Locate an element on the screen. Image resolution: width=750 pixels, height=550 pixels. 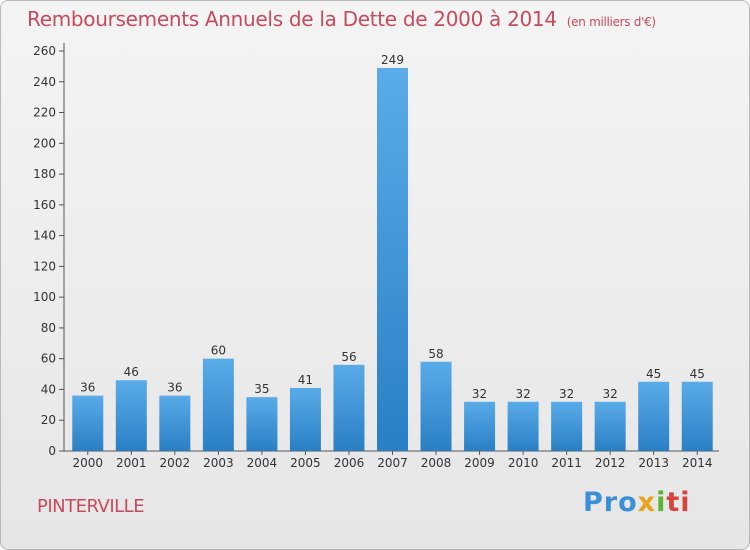
y-tick-label: 220 is located at coordinates (44, 113).